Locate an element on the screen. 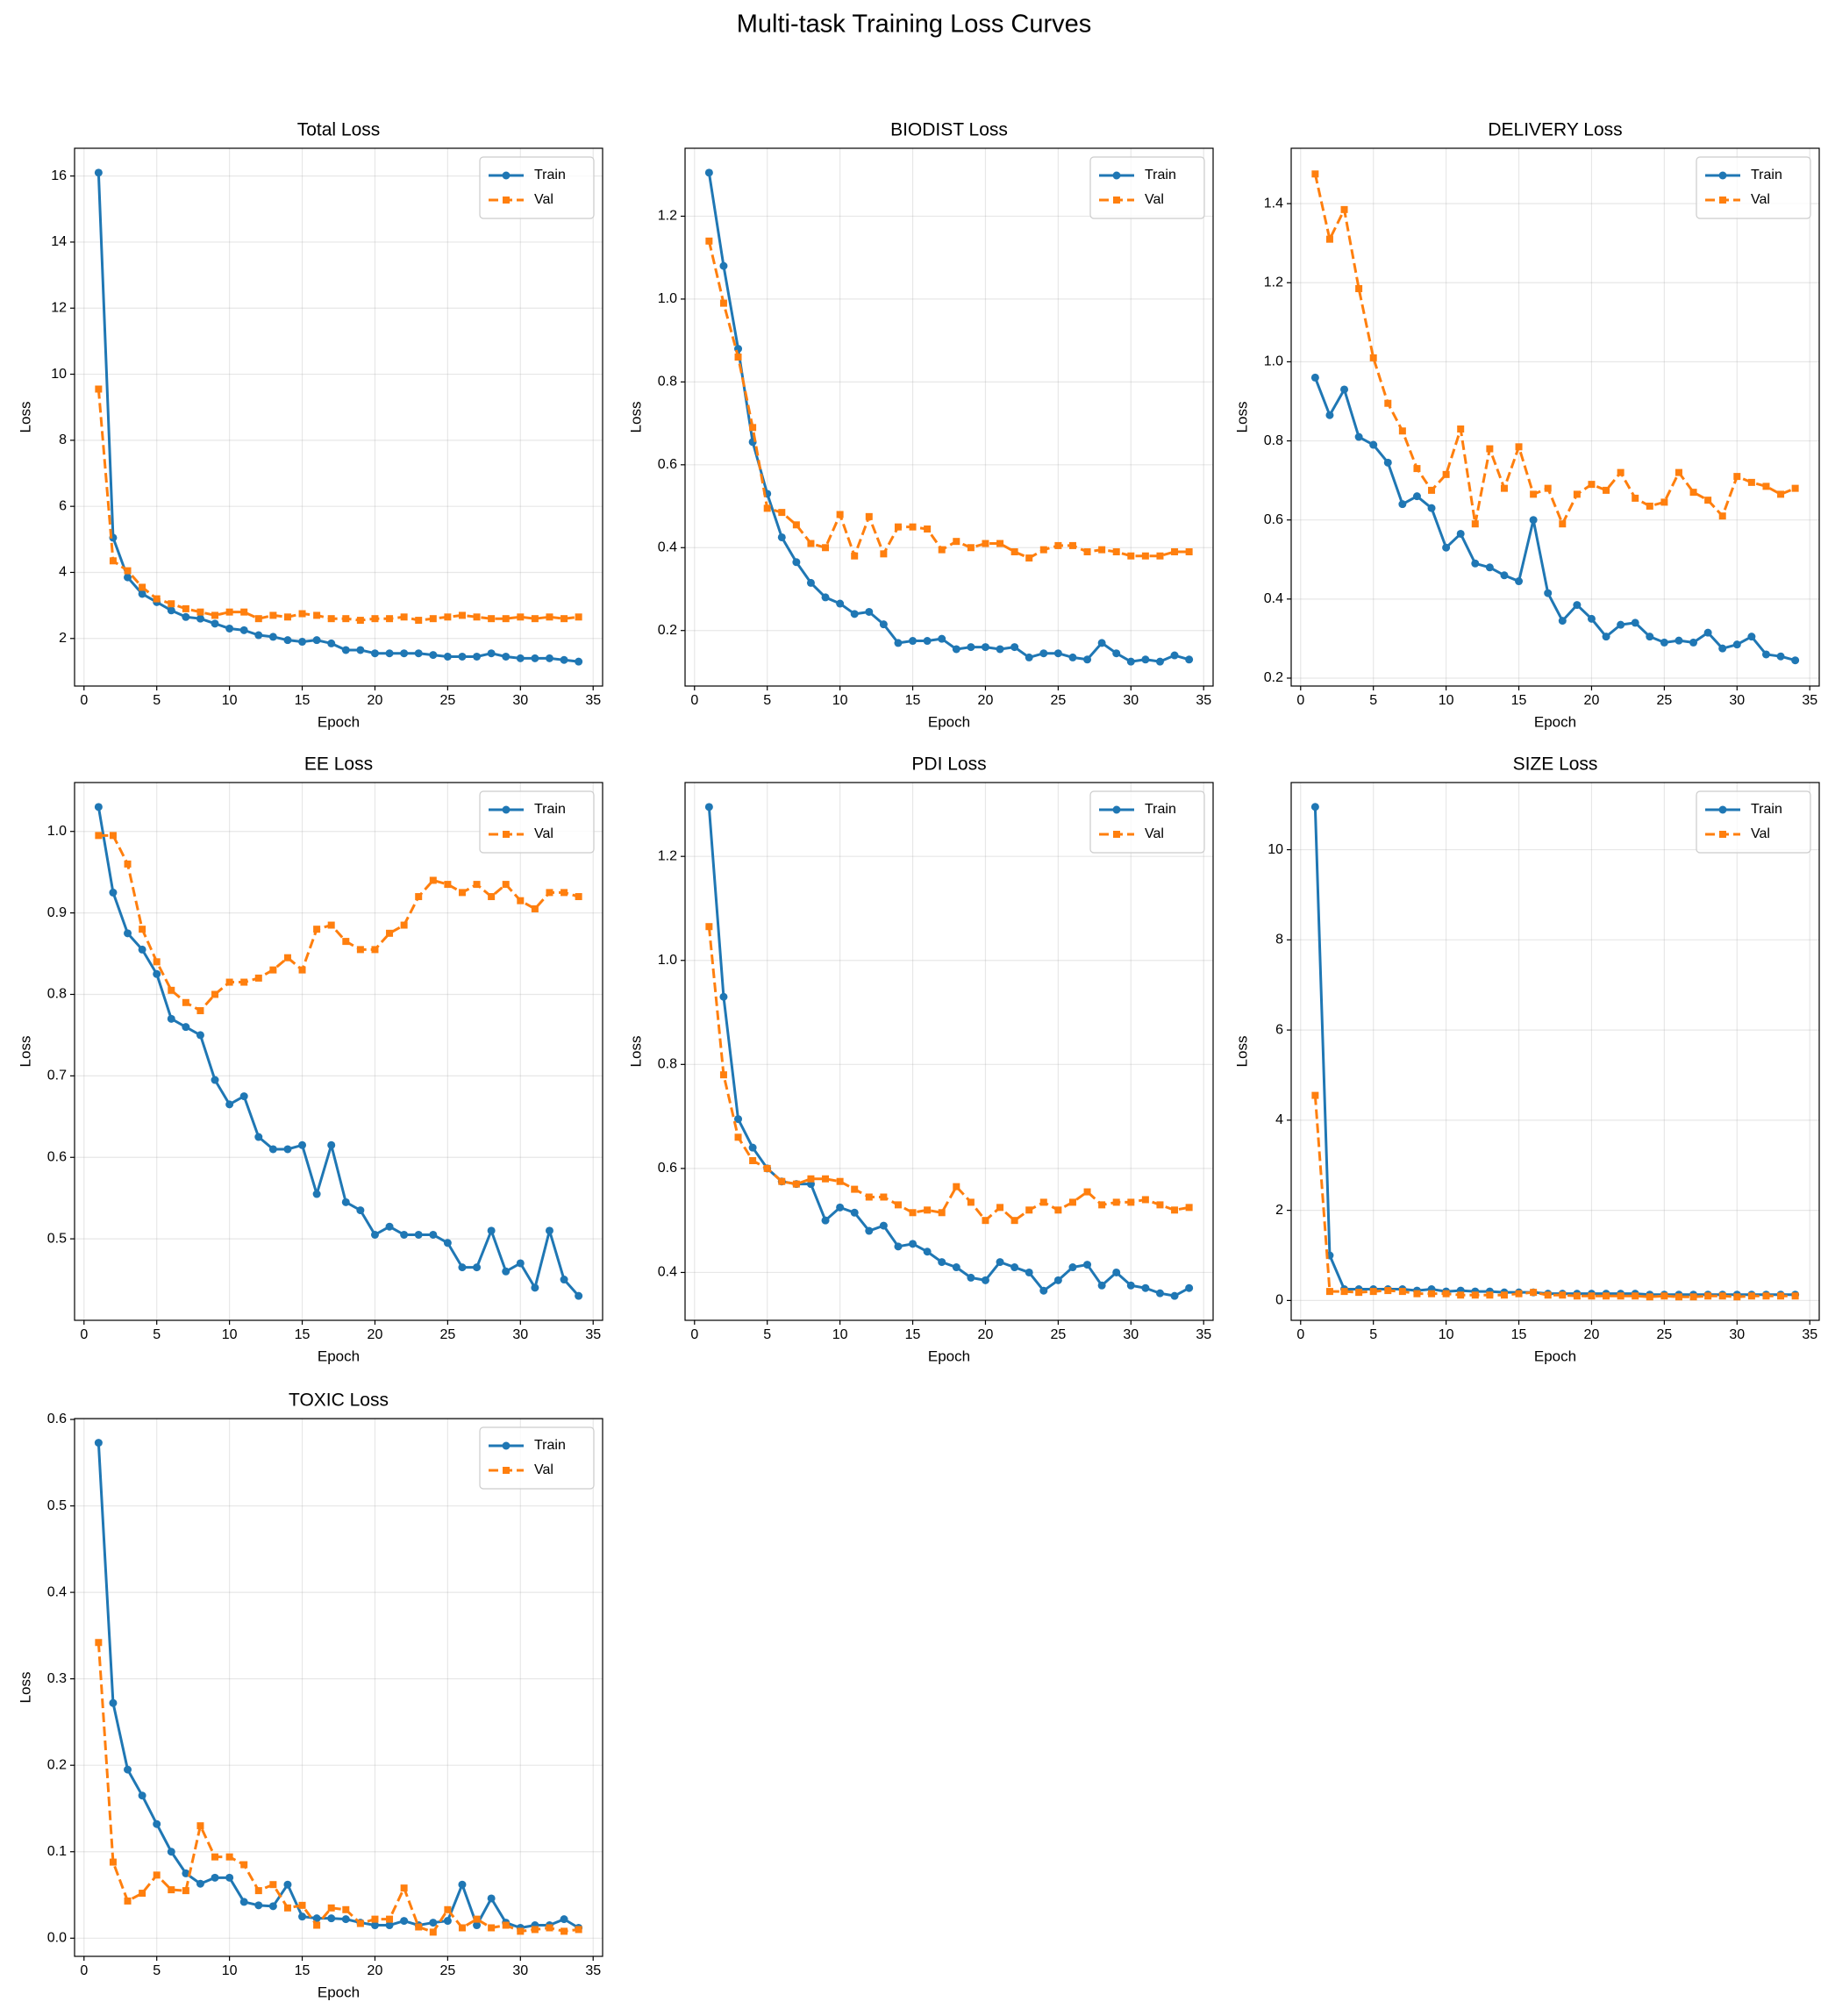 The width and height of the screenshot is (1828, 2016). legend-label: Val is located at coordinates (1761, 199).